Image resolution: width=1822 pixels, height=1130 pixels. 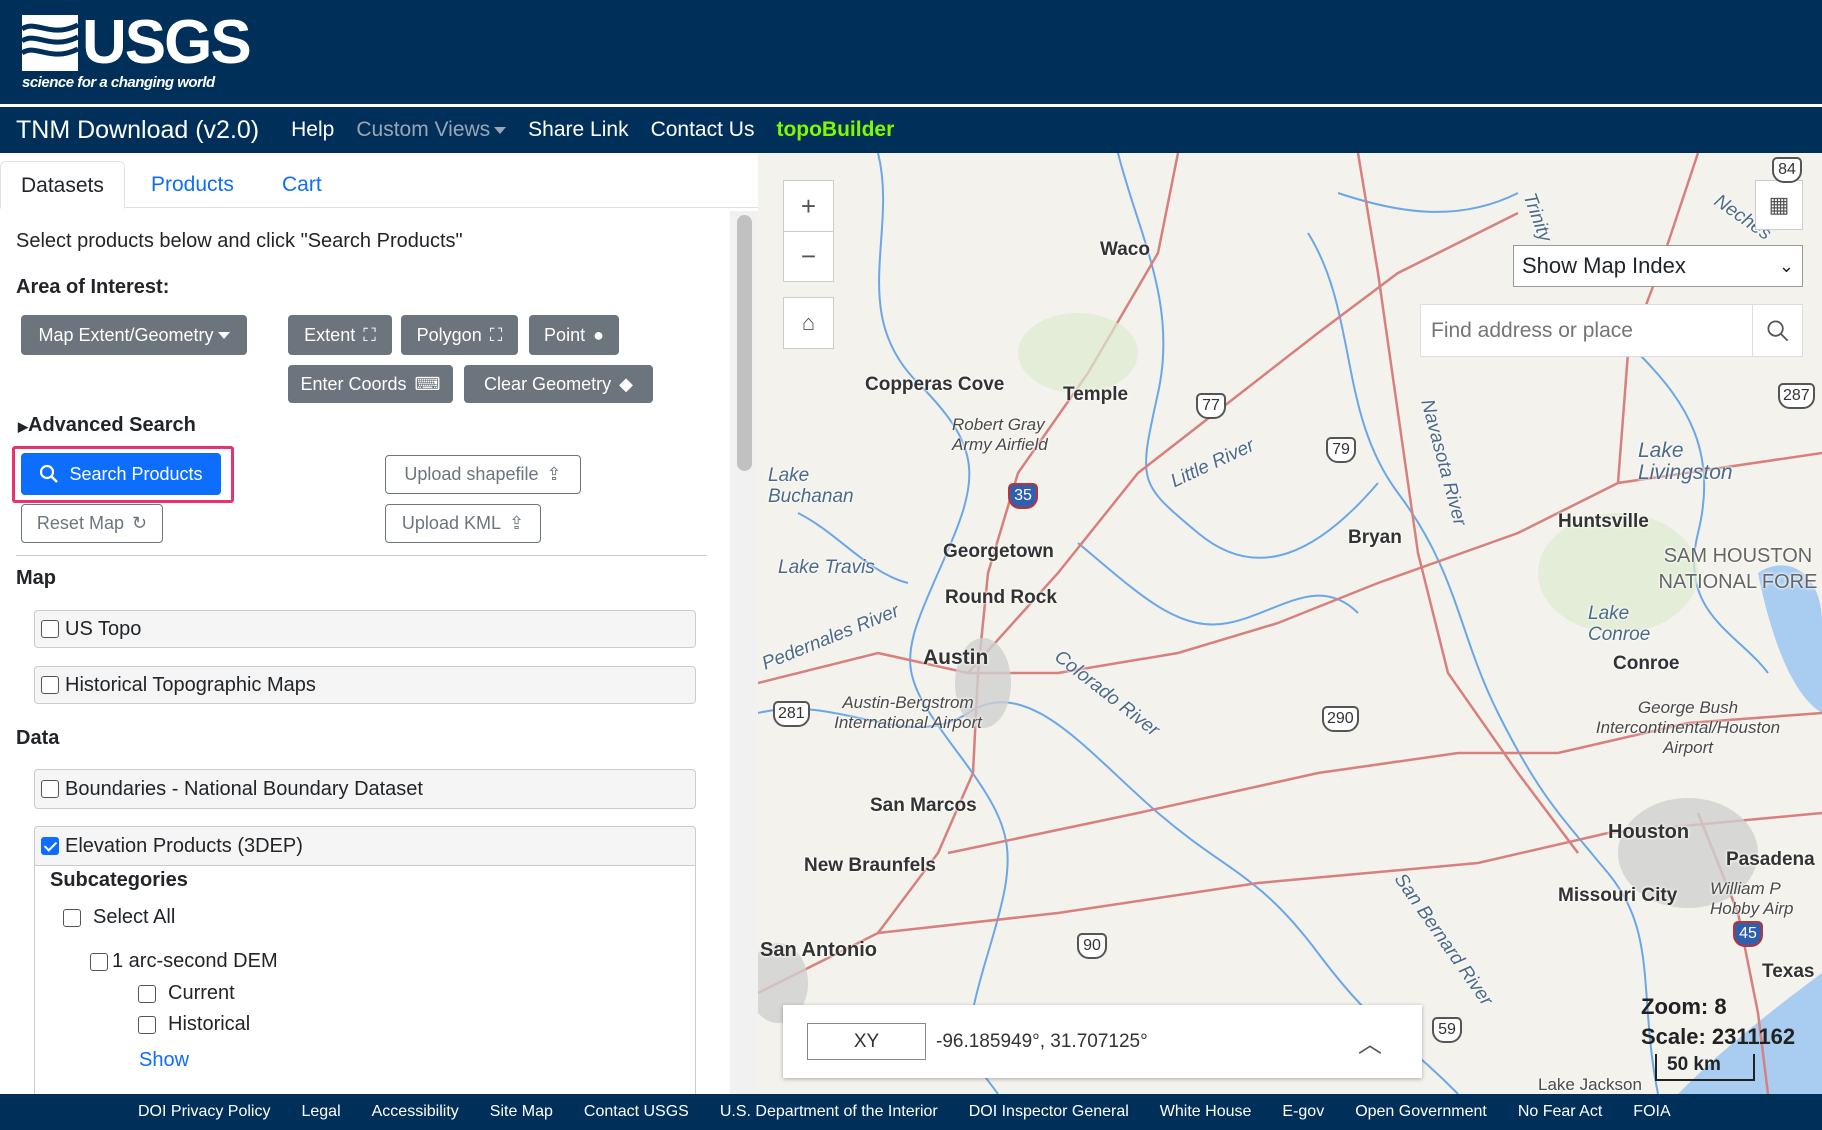 I want to click on highway-shield: 281, so click(x=791, y=714).